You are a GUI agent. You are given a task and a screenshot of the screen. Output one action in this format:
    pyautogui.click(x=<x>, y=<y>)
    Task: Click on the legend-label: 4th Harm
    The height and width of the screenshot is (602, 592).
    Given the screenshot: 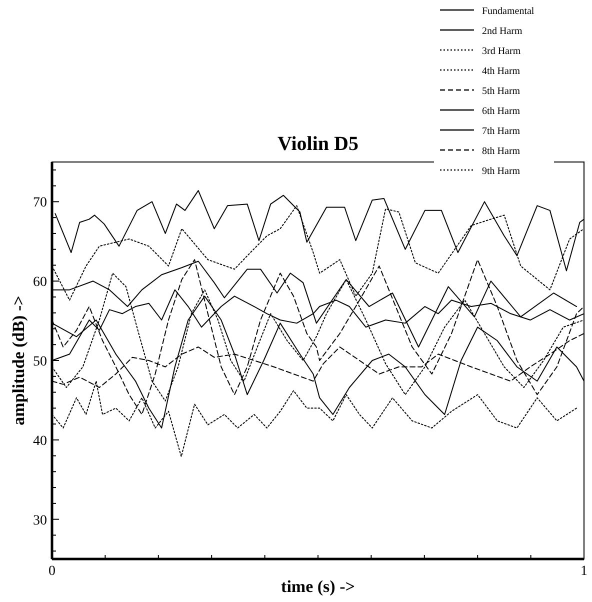 What is the action you would take?
    pyautogui.click(x=501, y=71)
    